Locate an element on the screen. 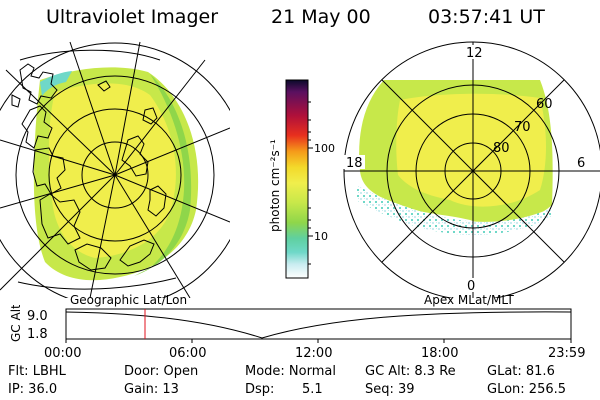 The image size is (600, 400). mlat-label-80: 80 is located at coordinates (501, 148).